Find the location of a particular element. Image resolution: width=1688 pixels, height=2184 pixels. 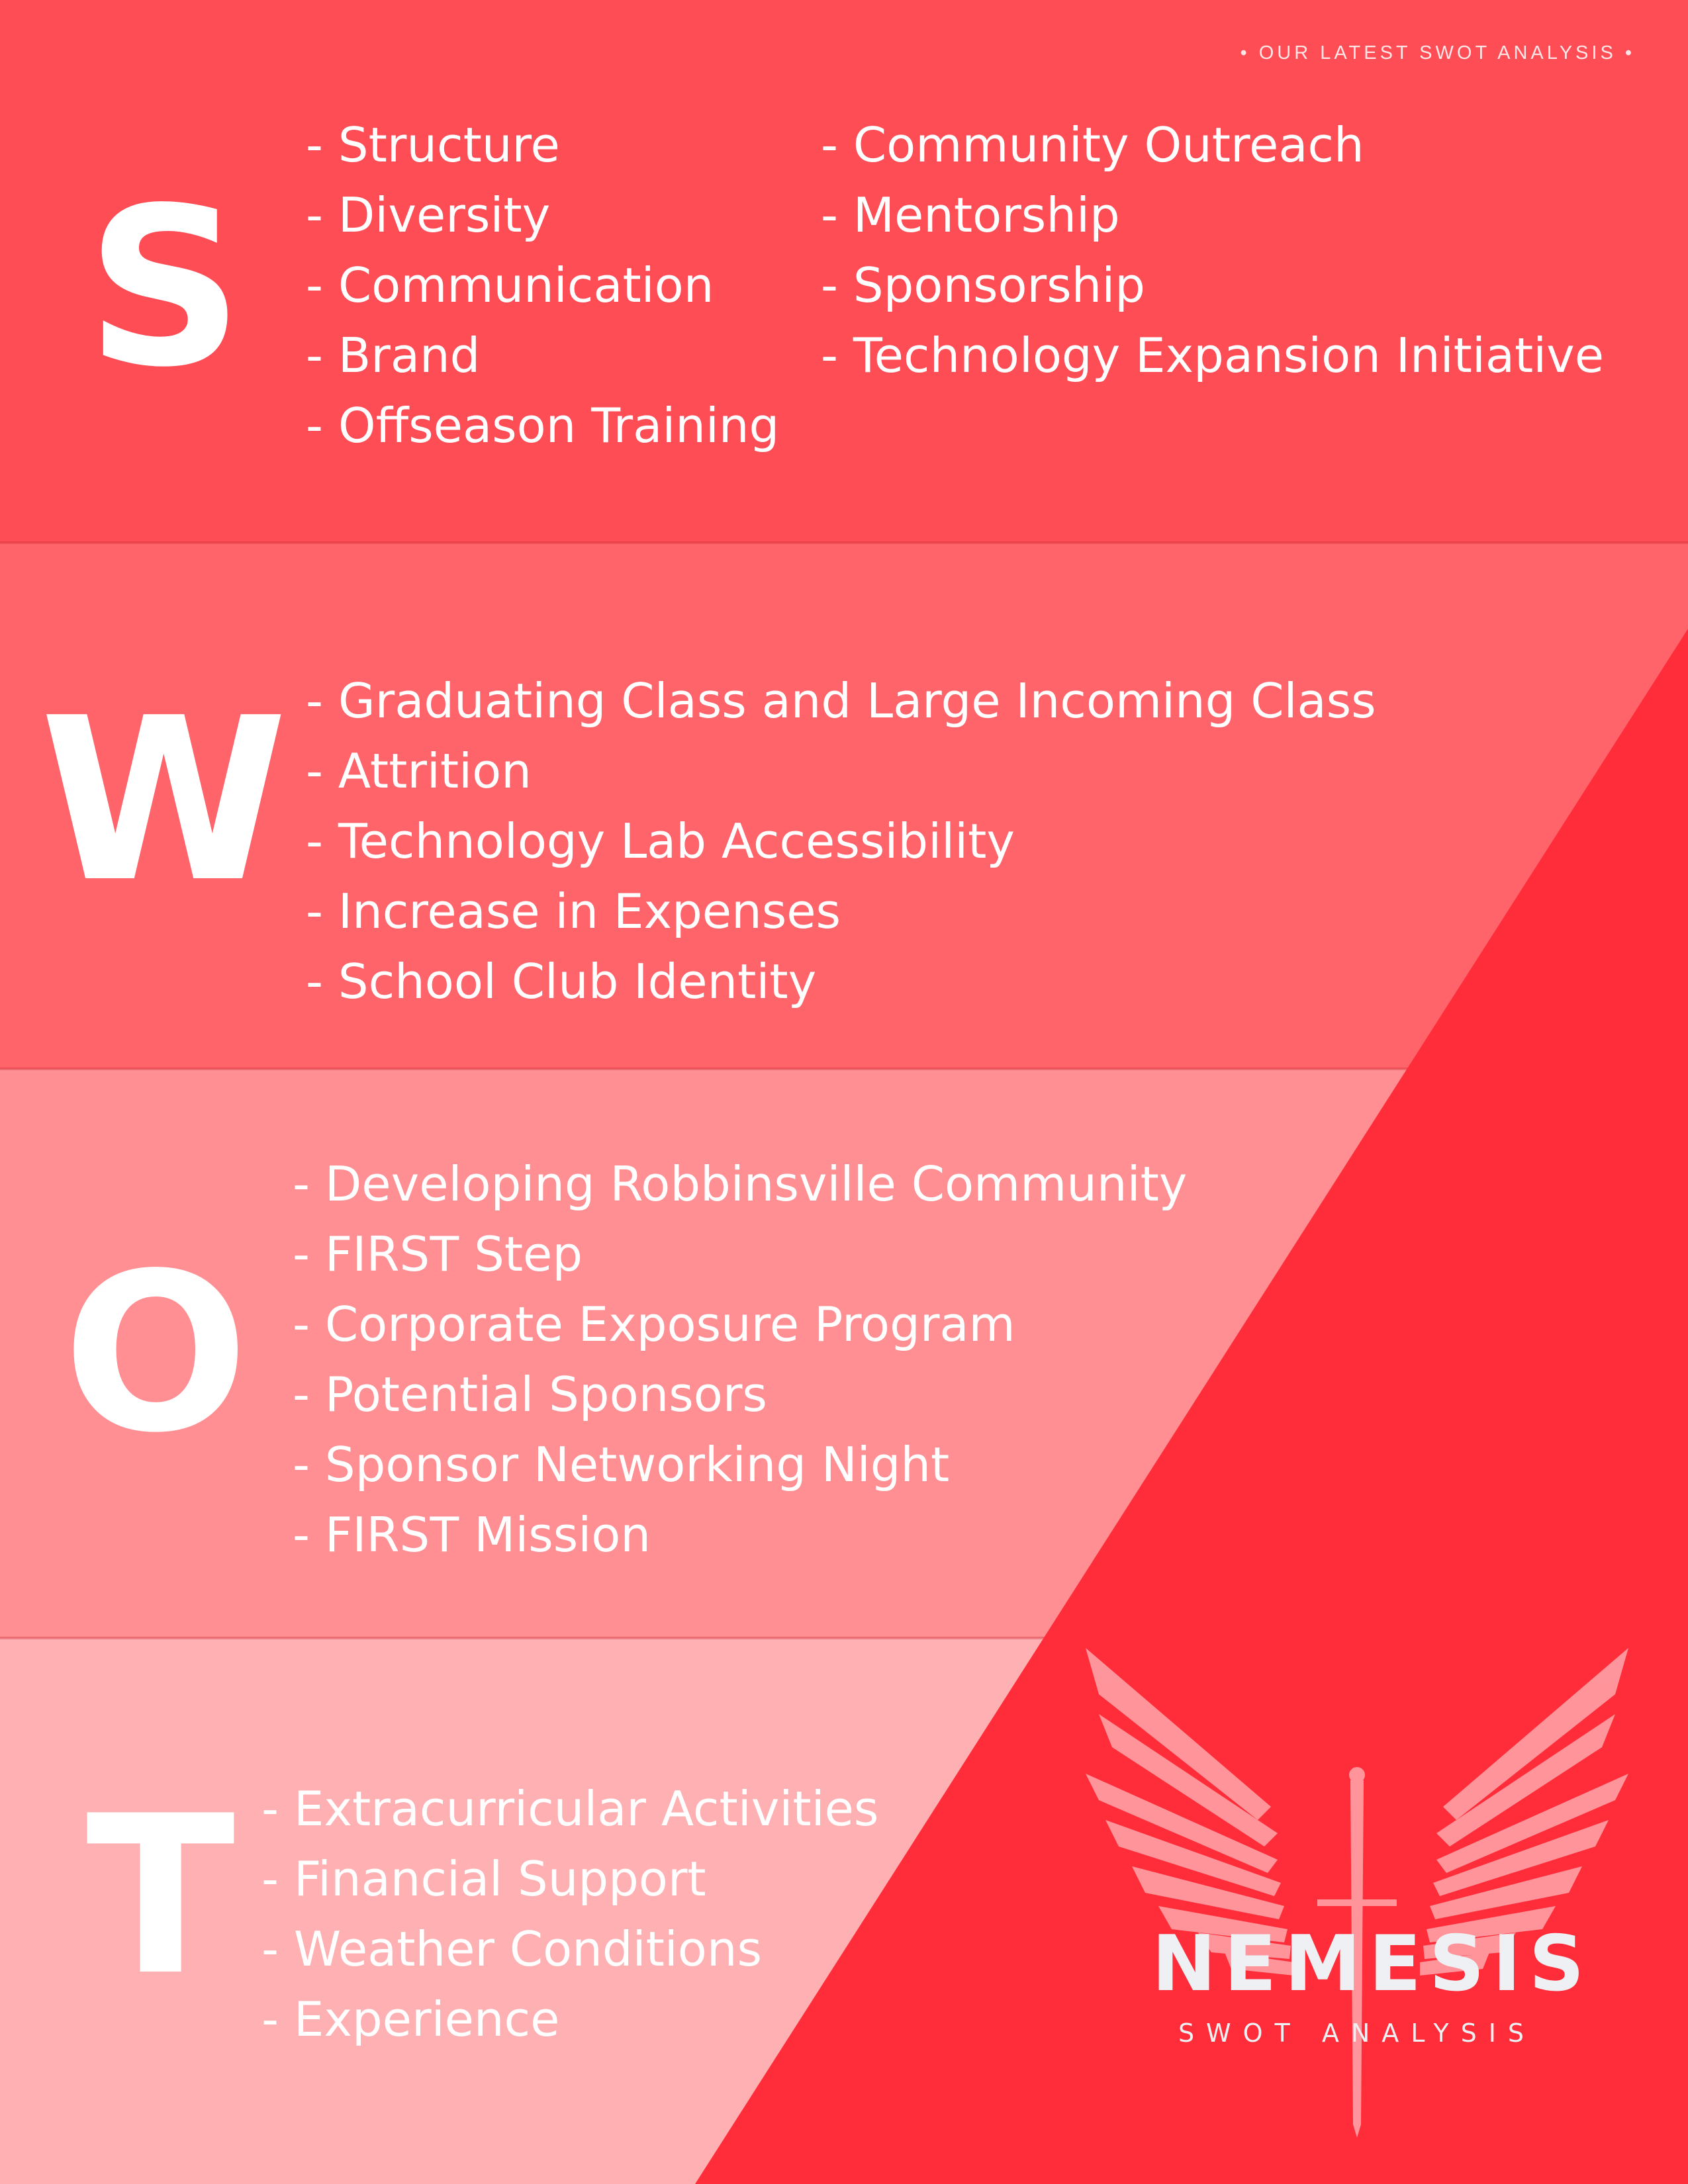

list-item: - Technology Lab Accessibility is located at coordinates (660, 841).